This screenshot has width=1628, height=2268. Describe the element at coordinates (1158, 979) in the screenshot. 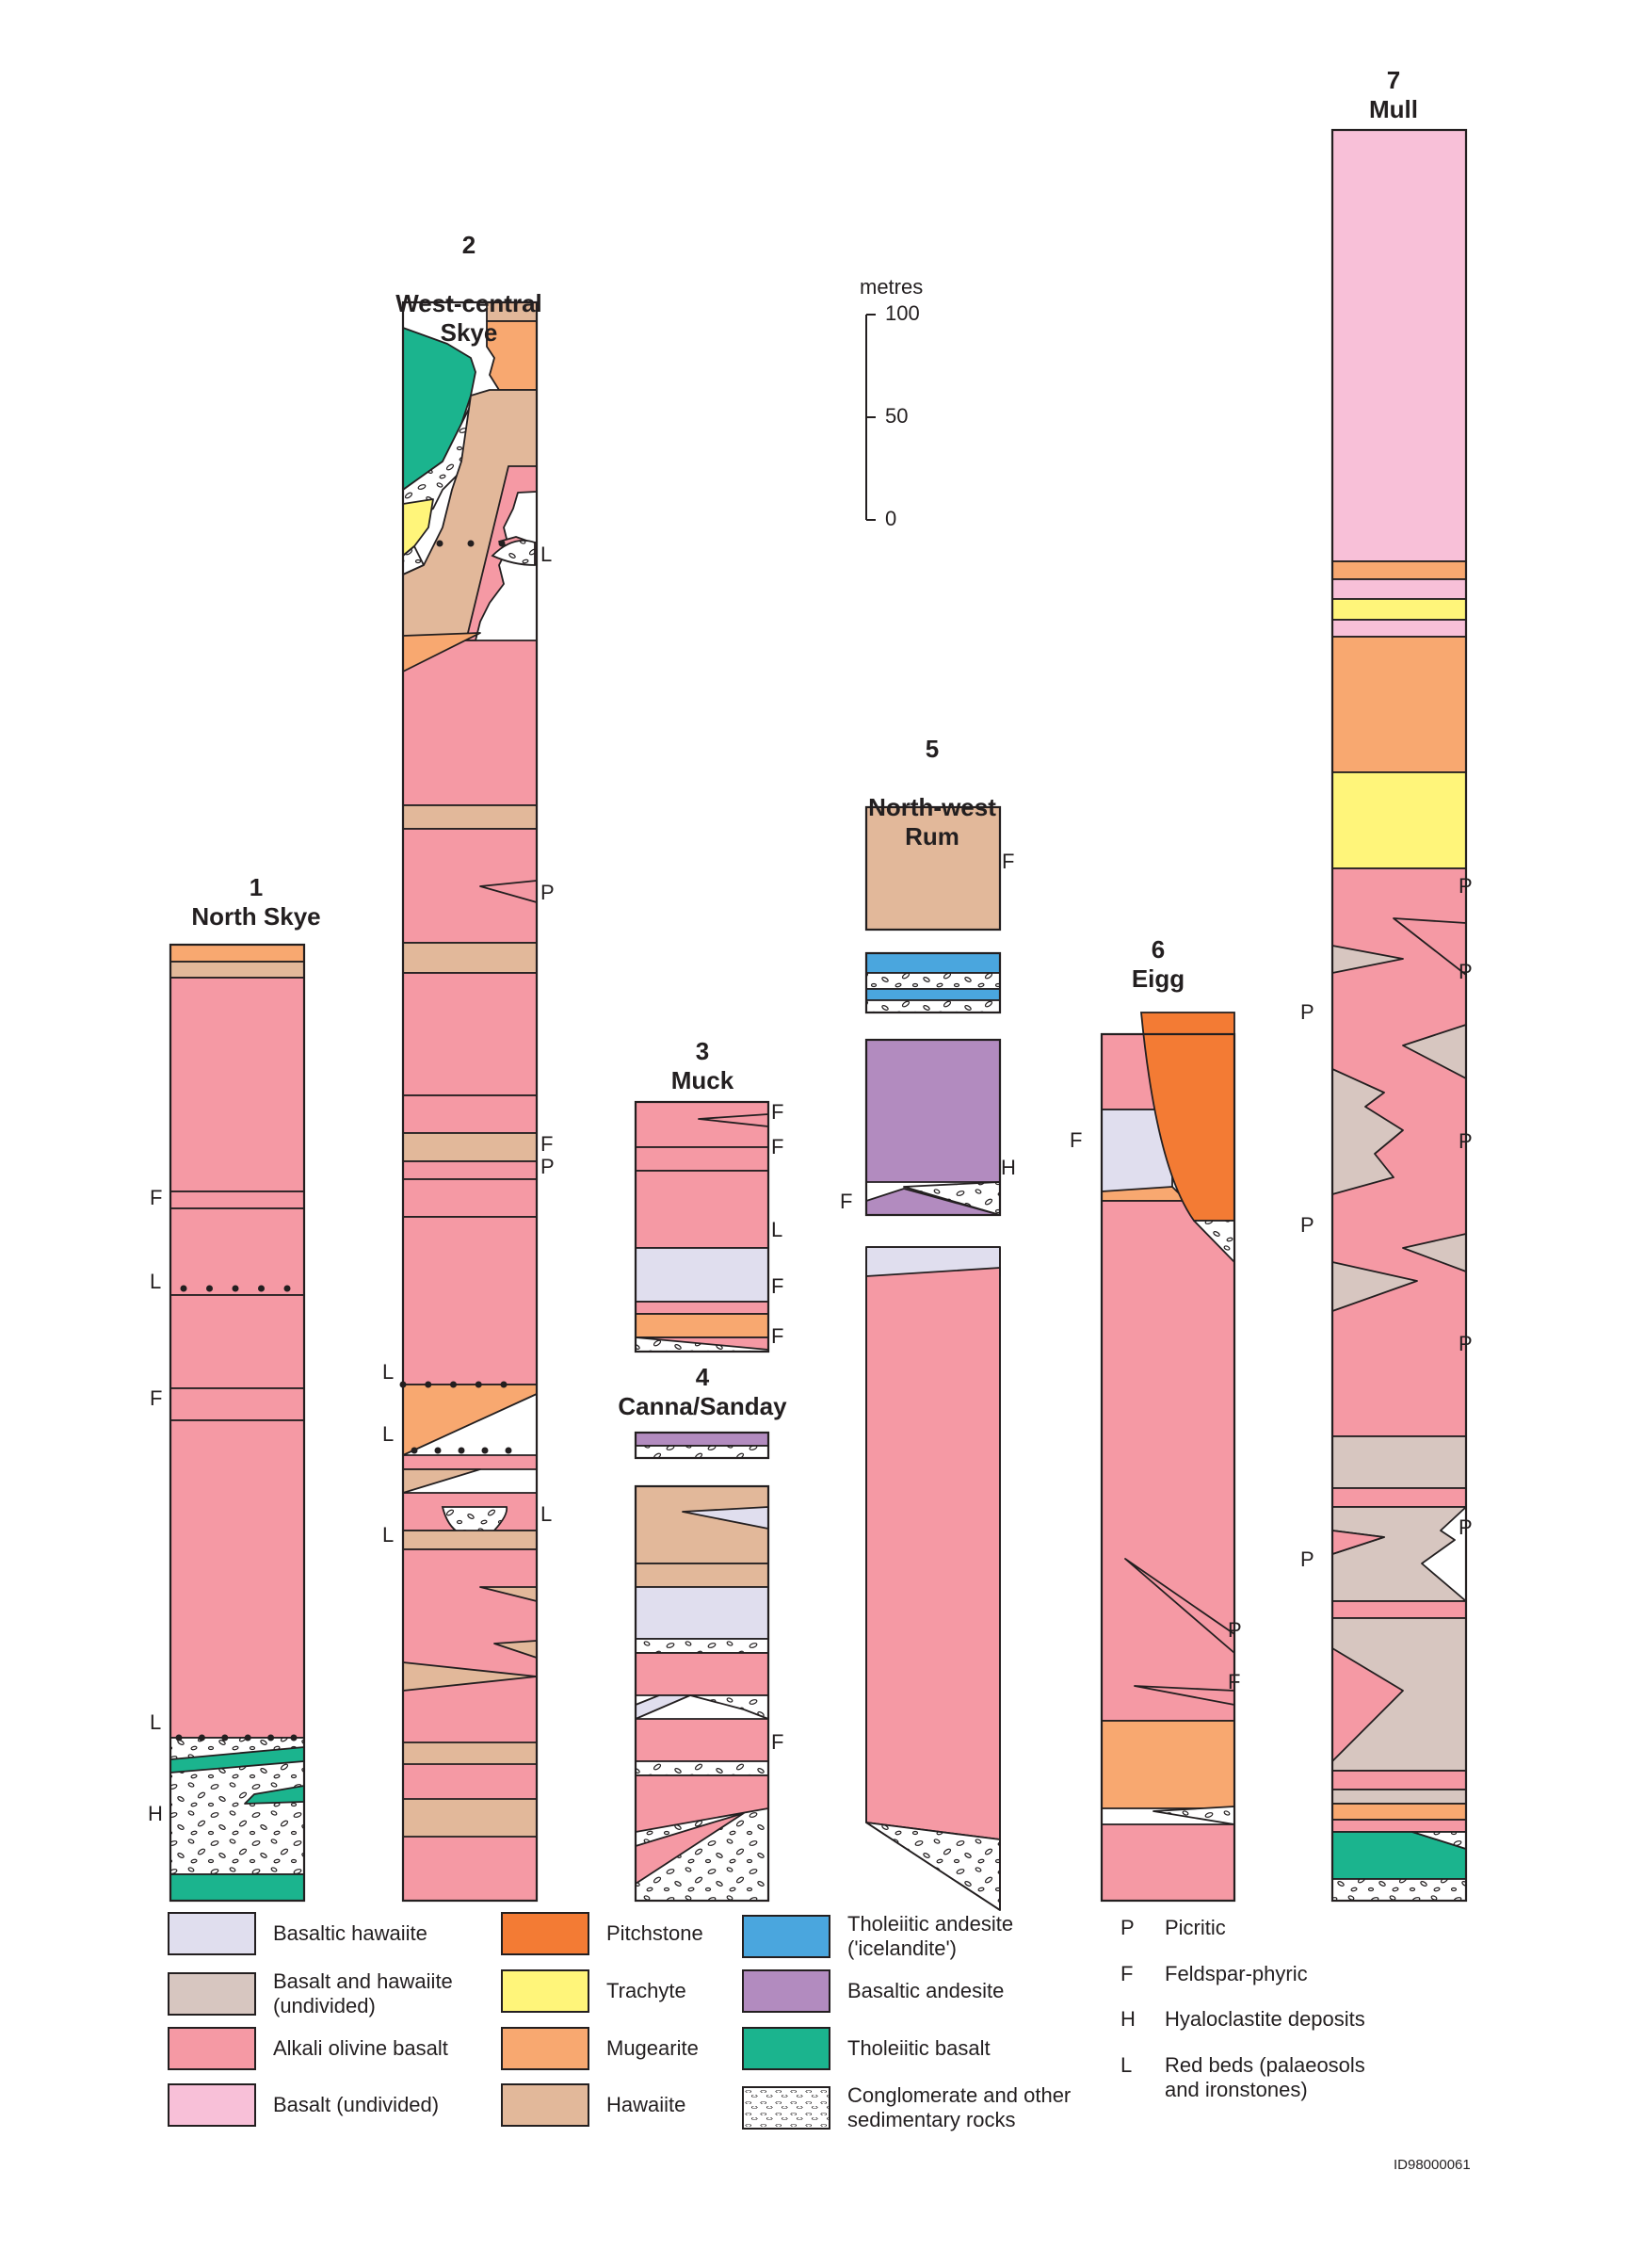

I see `column-6-name: Eigg` at that location.